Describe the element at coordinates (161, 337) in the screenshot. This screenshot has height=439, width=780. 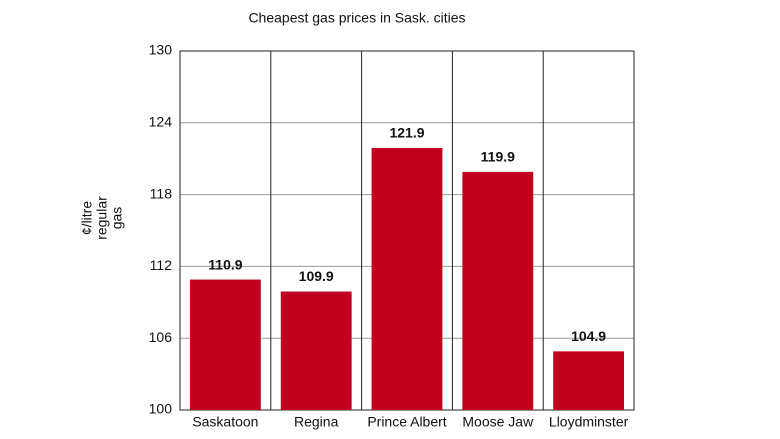
I see `y-tick-label: 106` at that location.